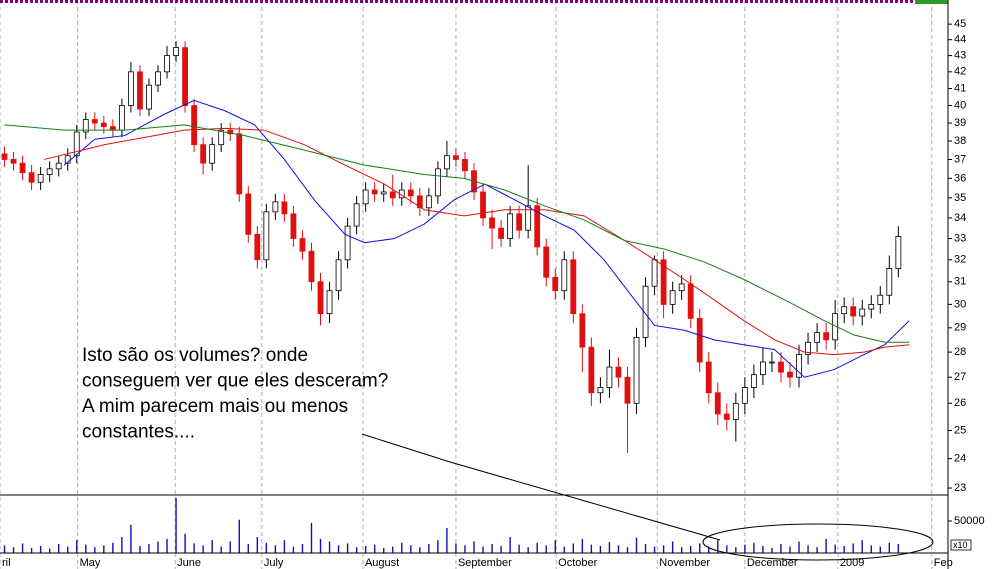 This screenshot has width=994, height=569. I want to click on y-tick-label: 23, so click(960, 488).